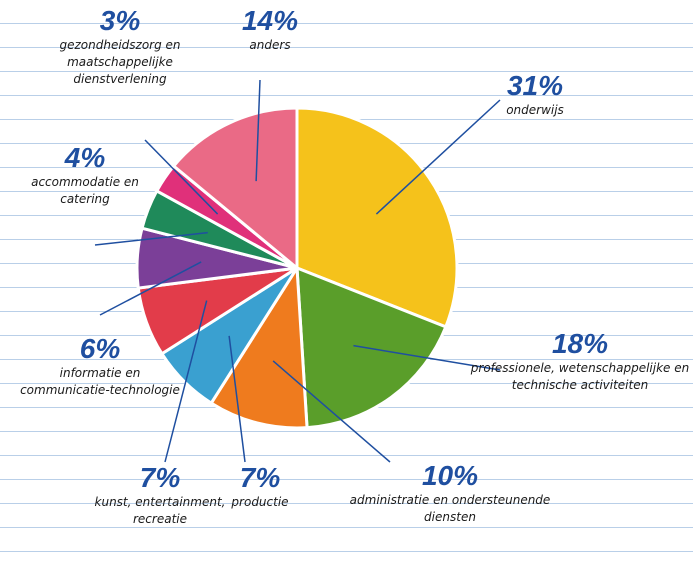 The image size is (693, 574). Describe the element at coordinates (270, 20) in the screenshot. I see `percent-label: 14%` at that location.